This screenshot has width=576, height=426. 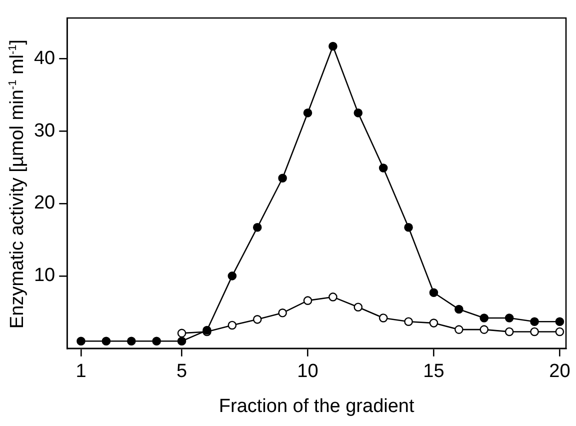 What do you see at coordinates (45, 275) in the screenshot?
I see `y-tick-label: 10` at bounding box center [45, 275].